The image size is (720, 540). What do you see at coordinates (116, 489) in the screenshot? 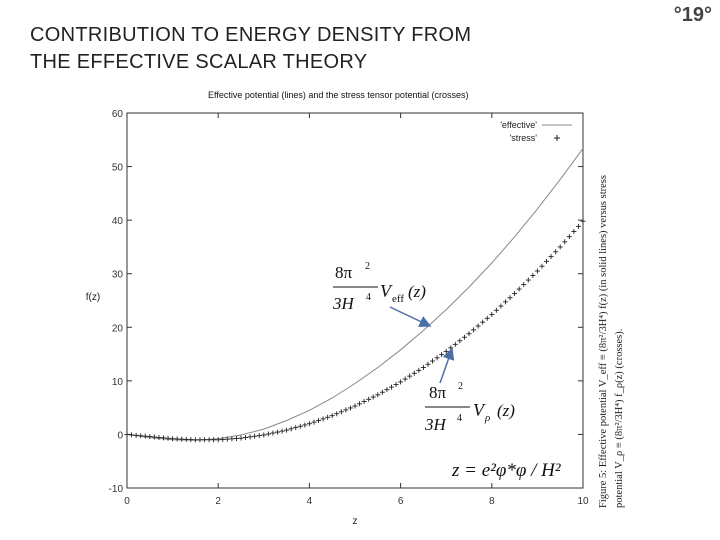
I see `y-tick-label: -10` at bounding box center [116, 489].